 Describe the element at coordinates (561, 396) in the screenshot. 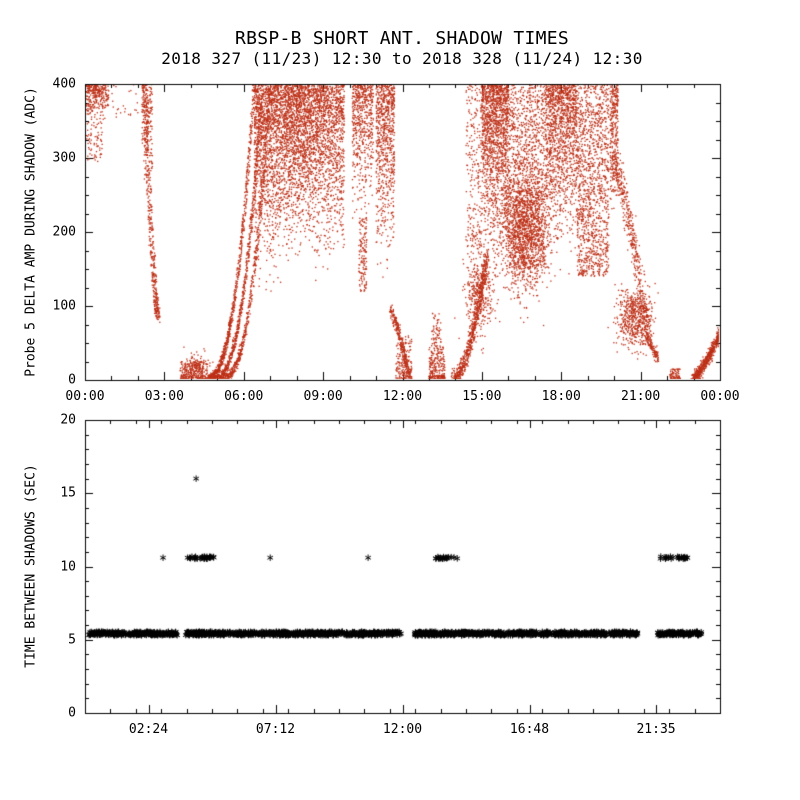

I see `top-panel-x-tick-label: 18:00` at that location.